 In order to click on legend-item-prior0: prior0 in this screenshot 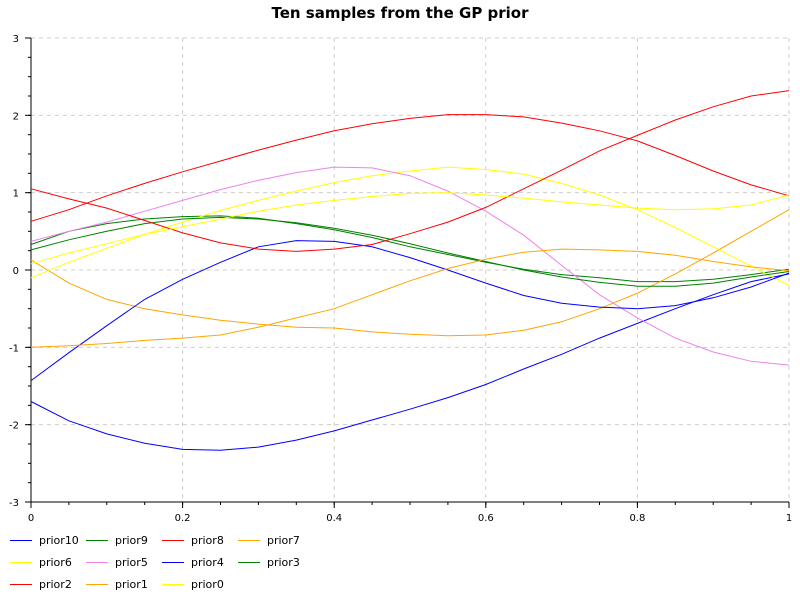, I will do `click(193, 584)`.